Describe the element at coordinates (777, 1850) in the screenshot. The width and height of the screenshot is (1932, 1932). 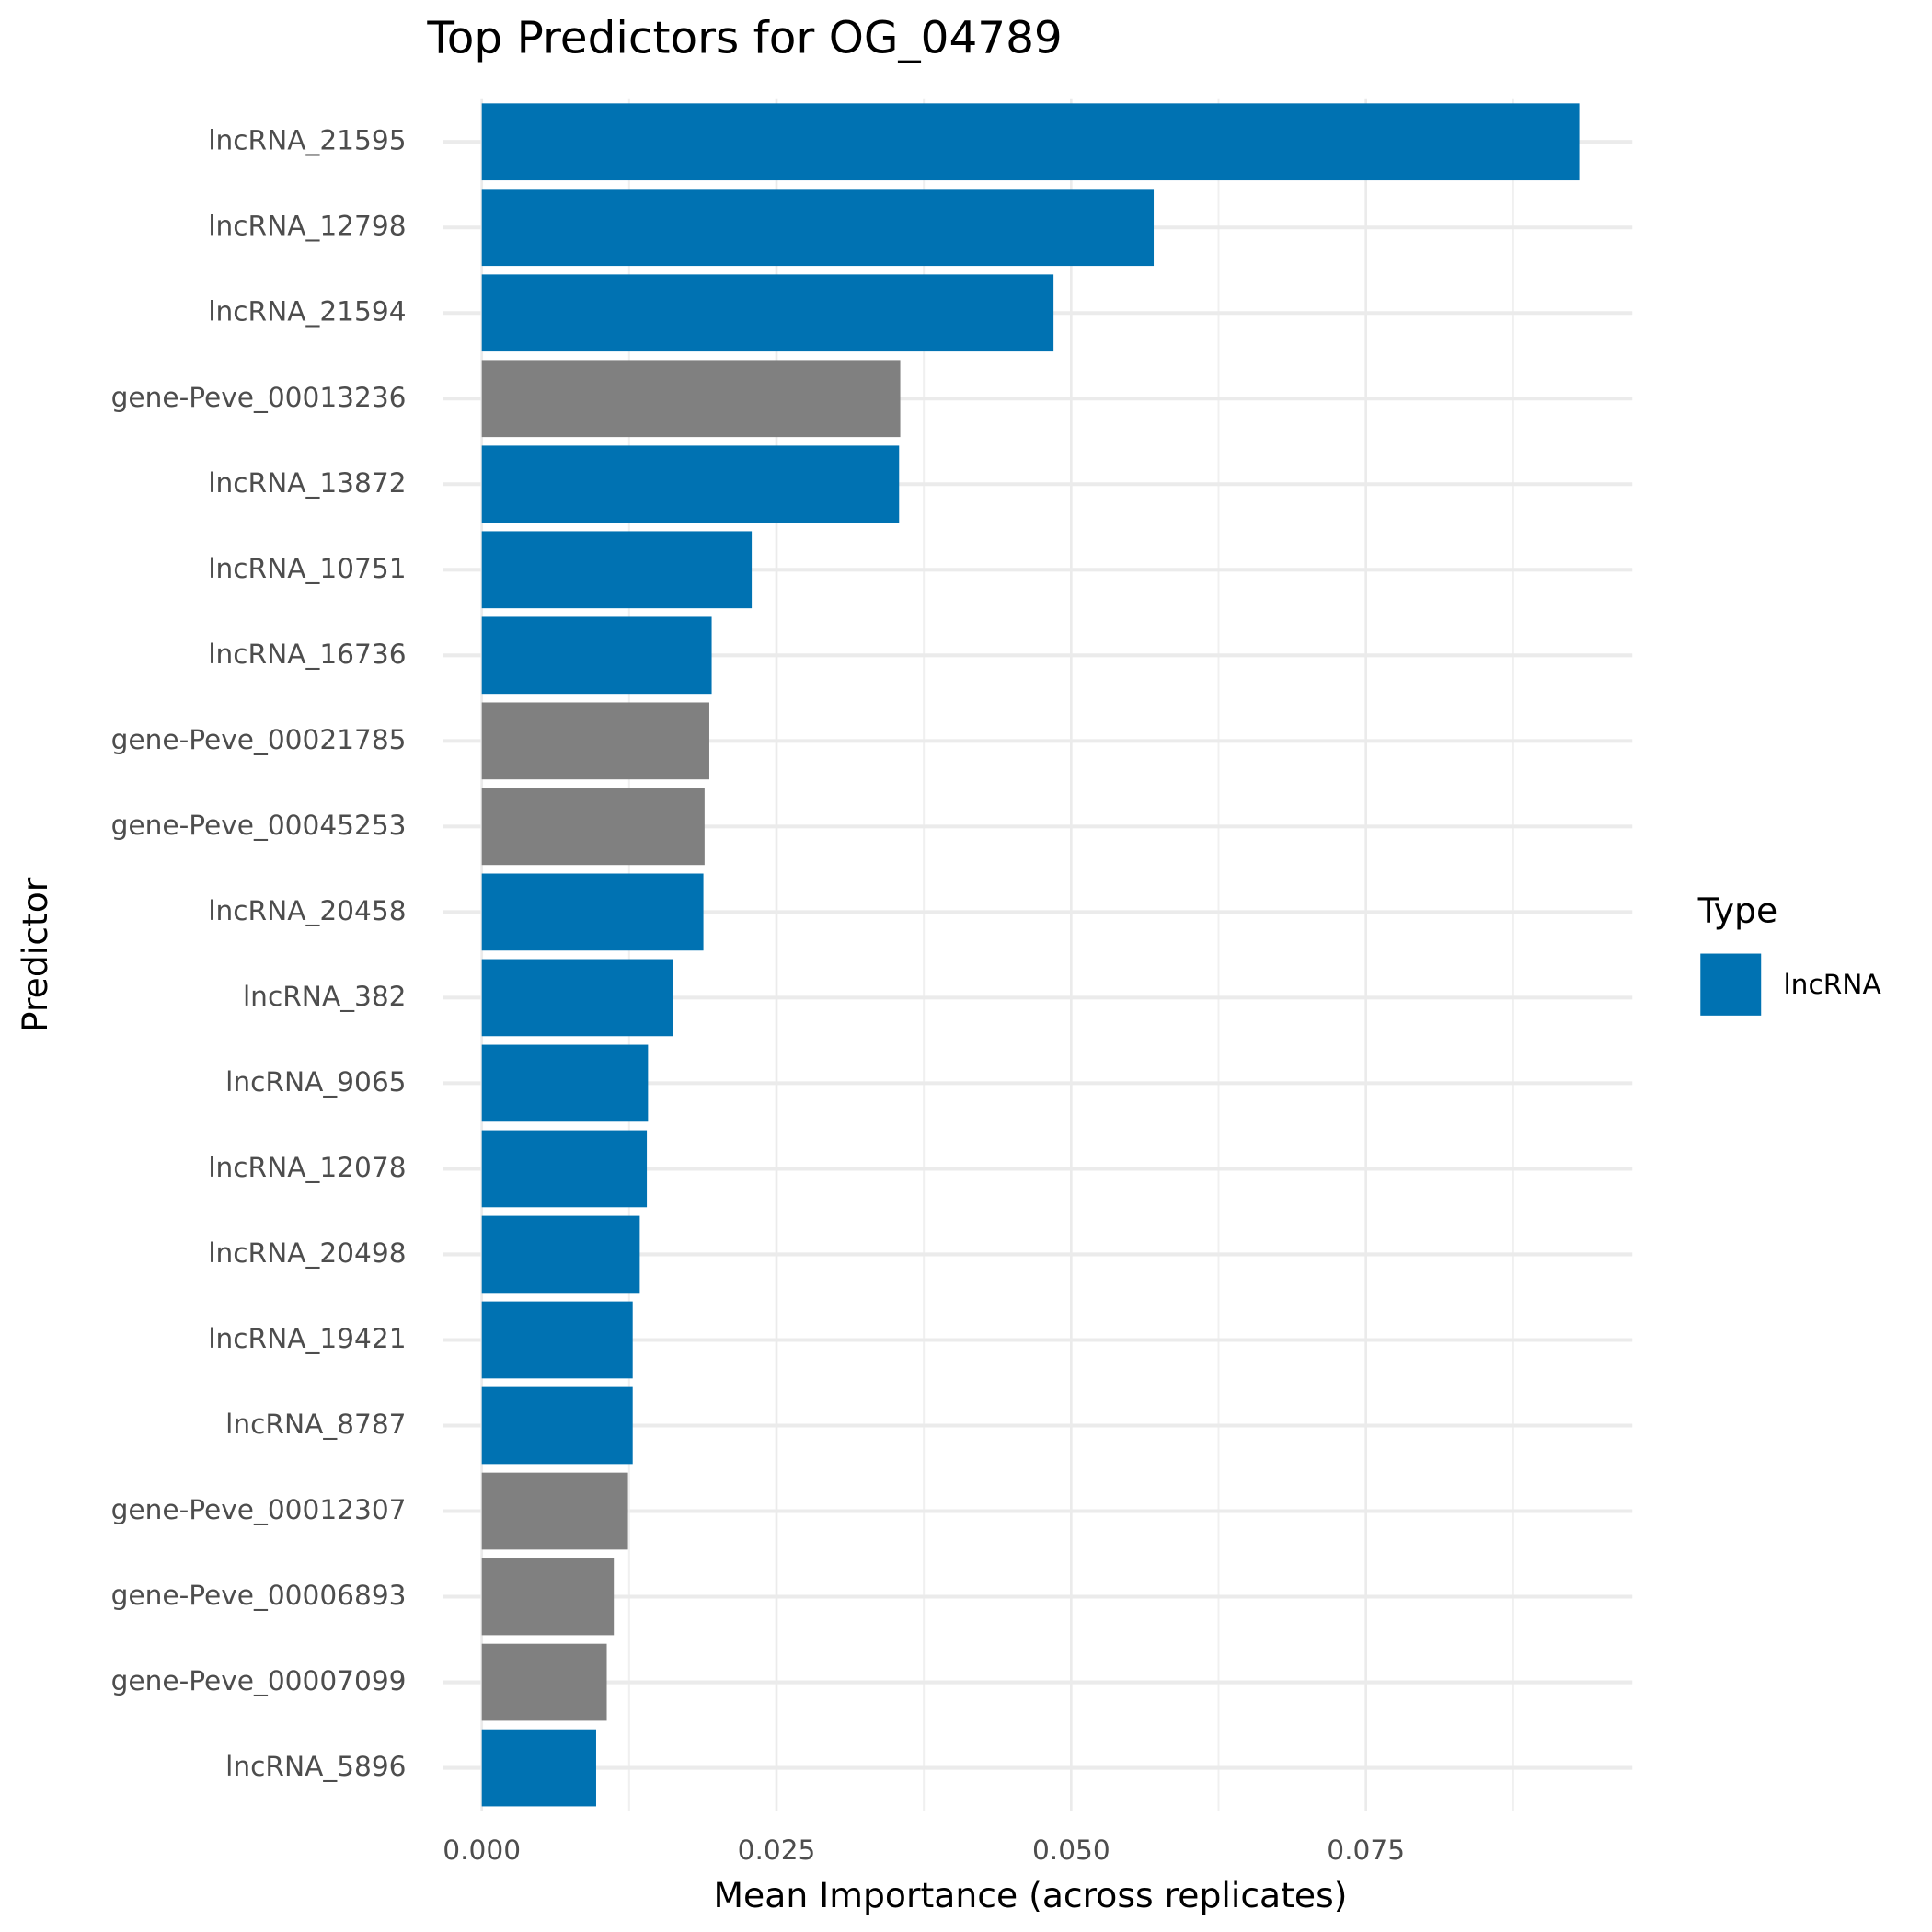
I see `x-tick-label: 0.025` at that location.